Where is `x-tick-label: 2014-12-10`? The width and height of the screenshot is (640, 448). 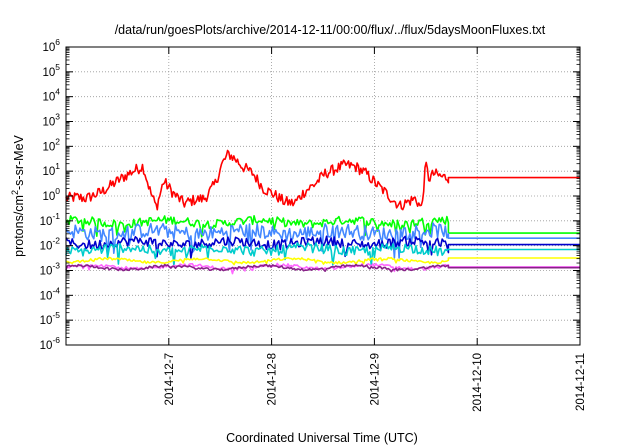
x-tick-label: 2014-12-10 is located at coordinates (478, 382).